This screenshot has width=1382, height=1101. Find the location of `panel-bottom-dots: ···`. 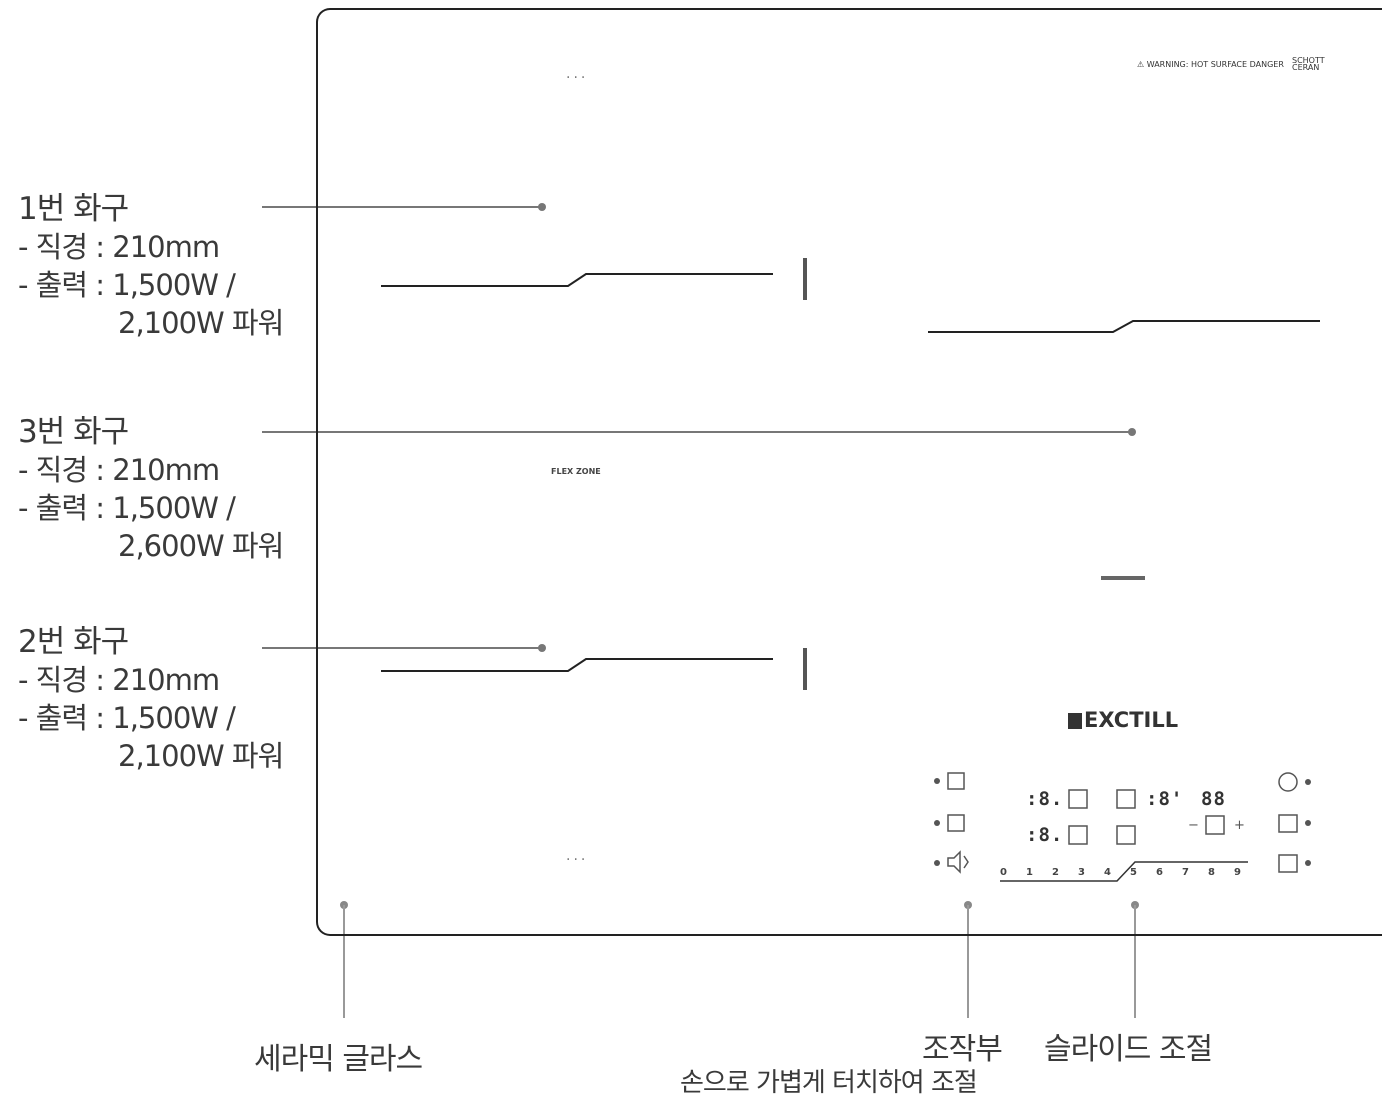

panel-bottom-dots: ··· is located at coordinates (577, 860).